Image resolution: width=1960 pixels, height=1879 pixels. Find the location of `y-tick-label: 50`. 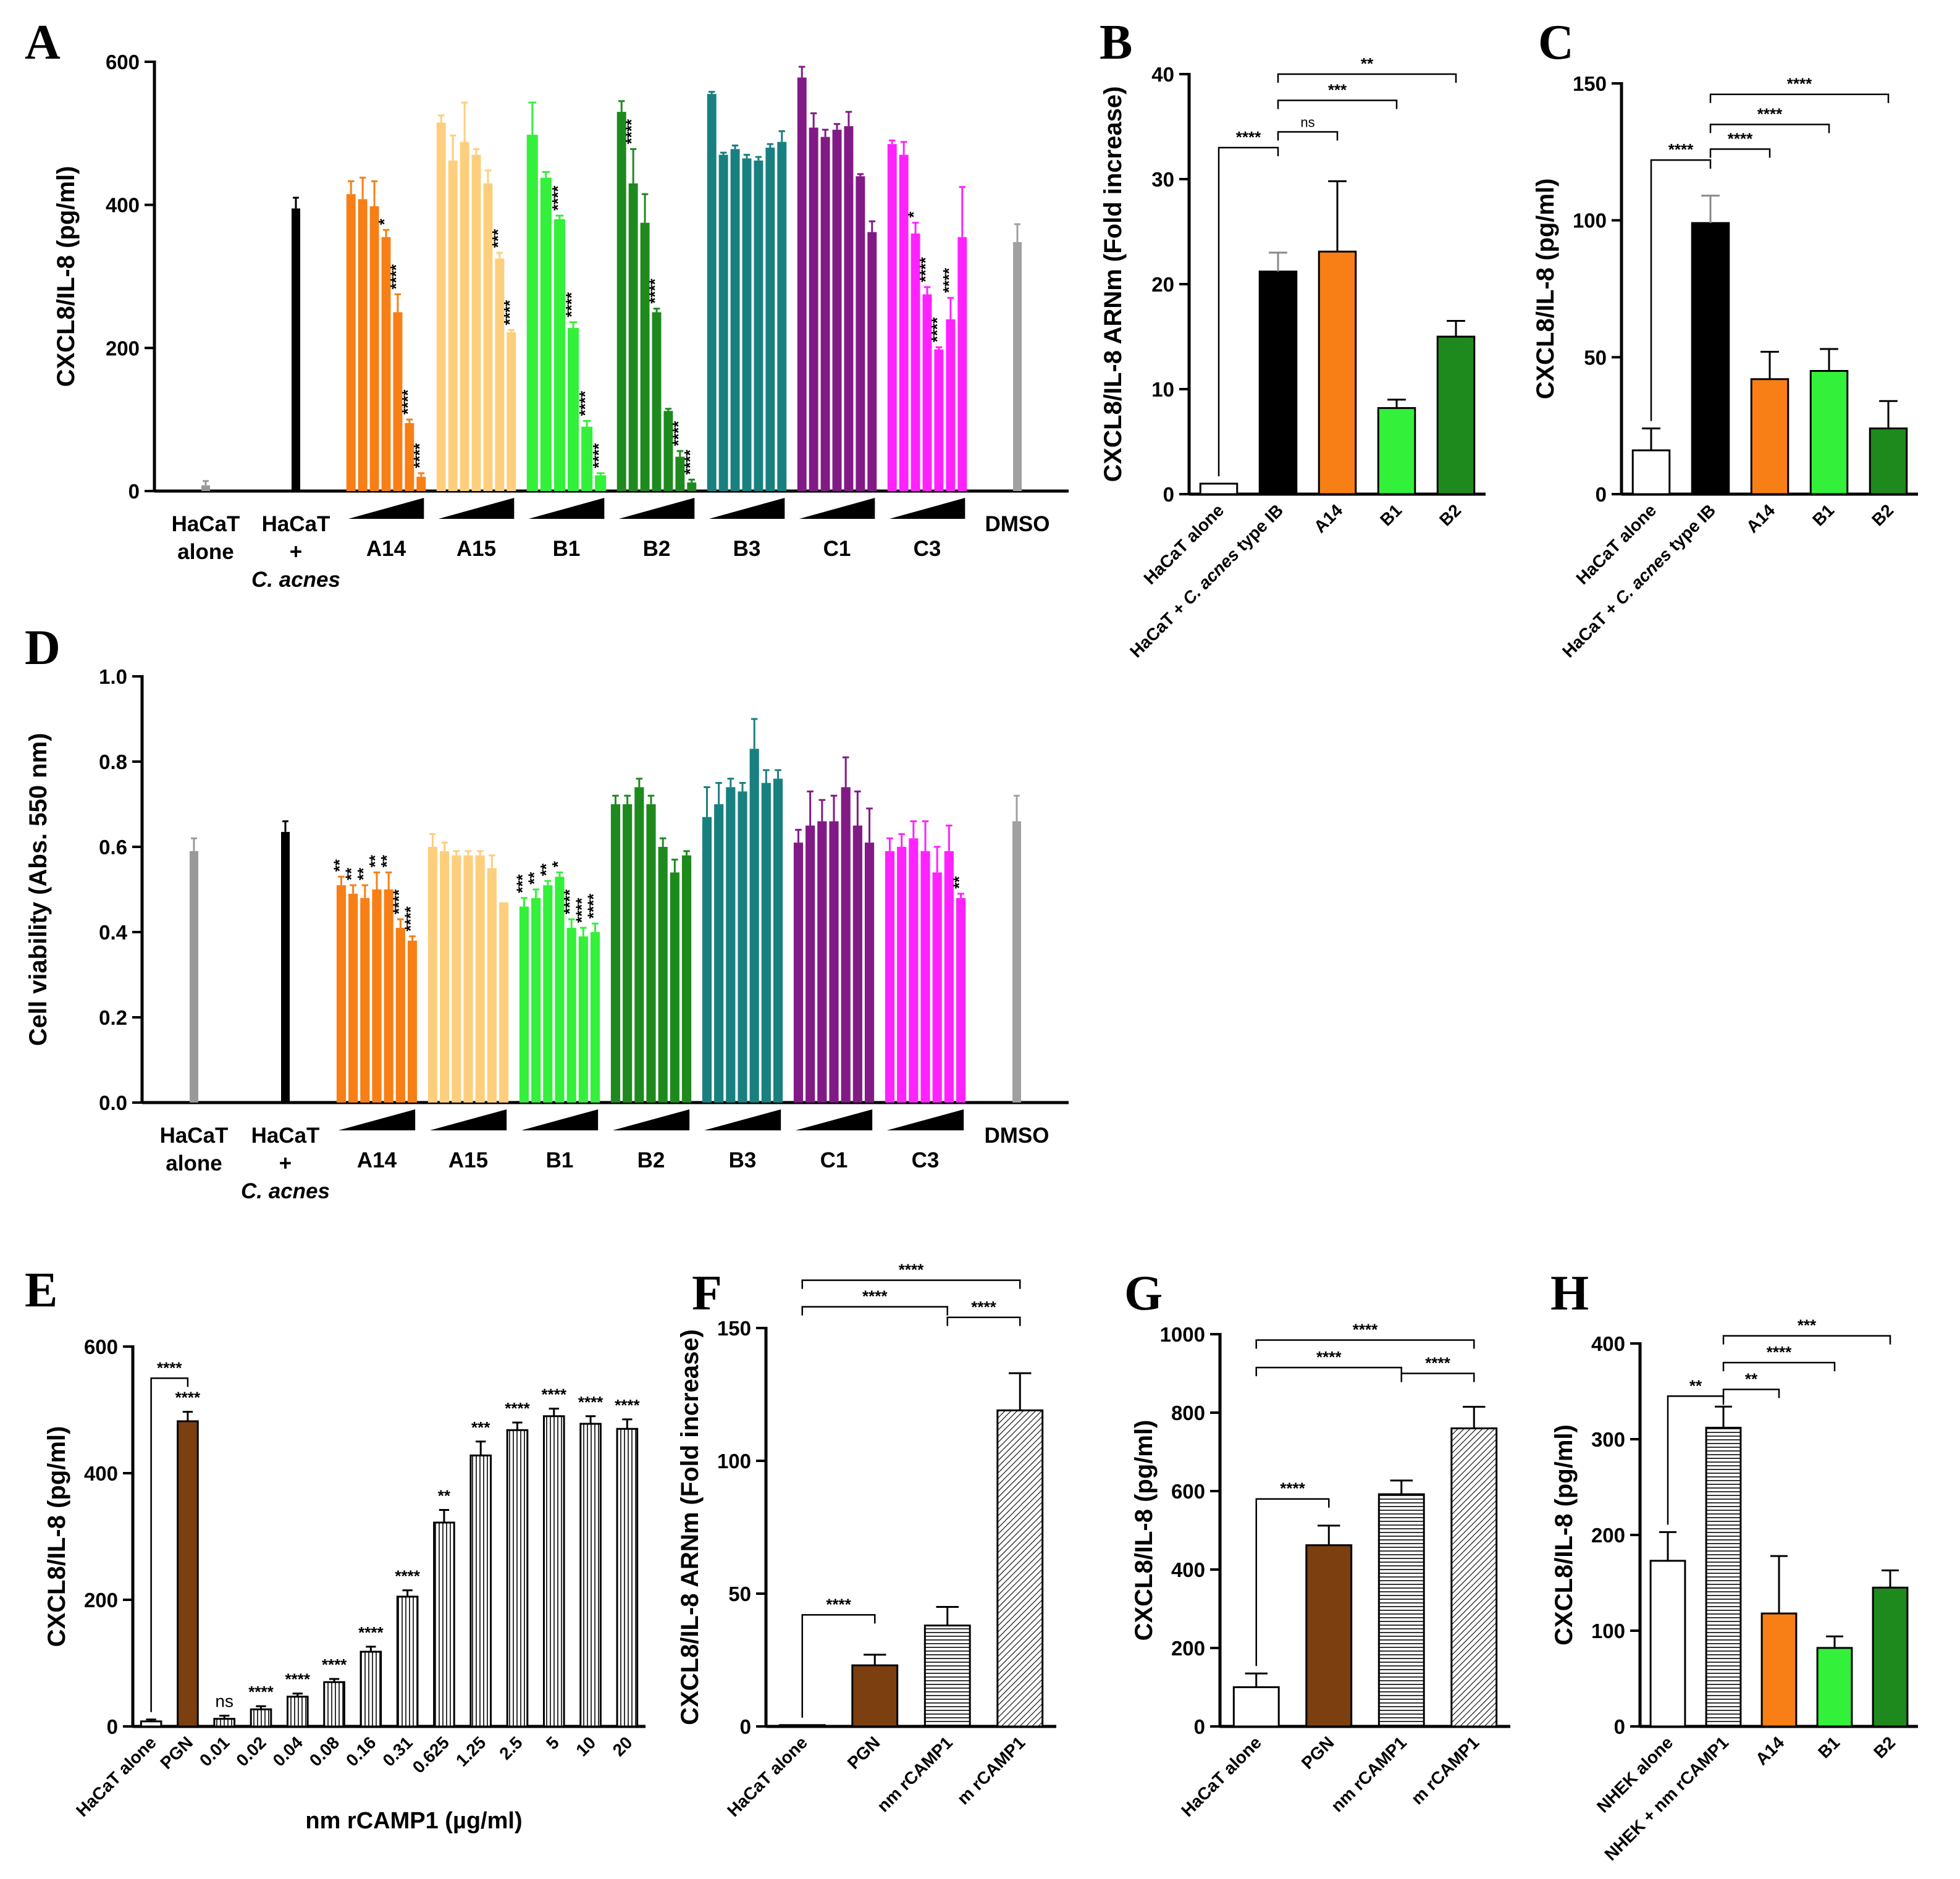

y-tick-label: 50 is located at coordinates (1595, 357).